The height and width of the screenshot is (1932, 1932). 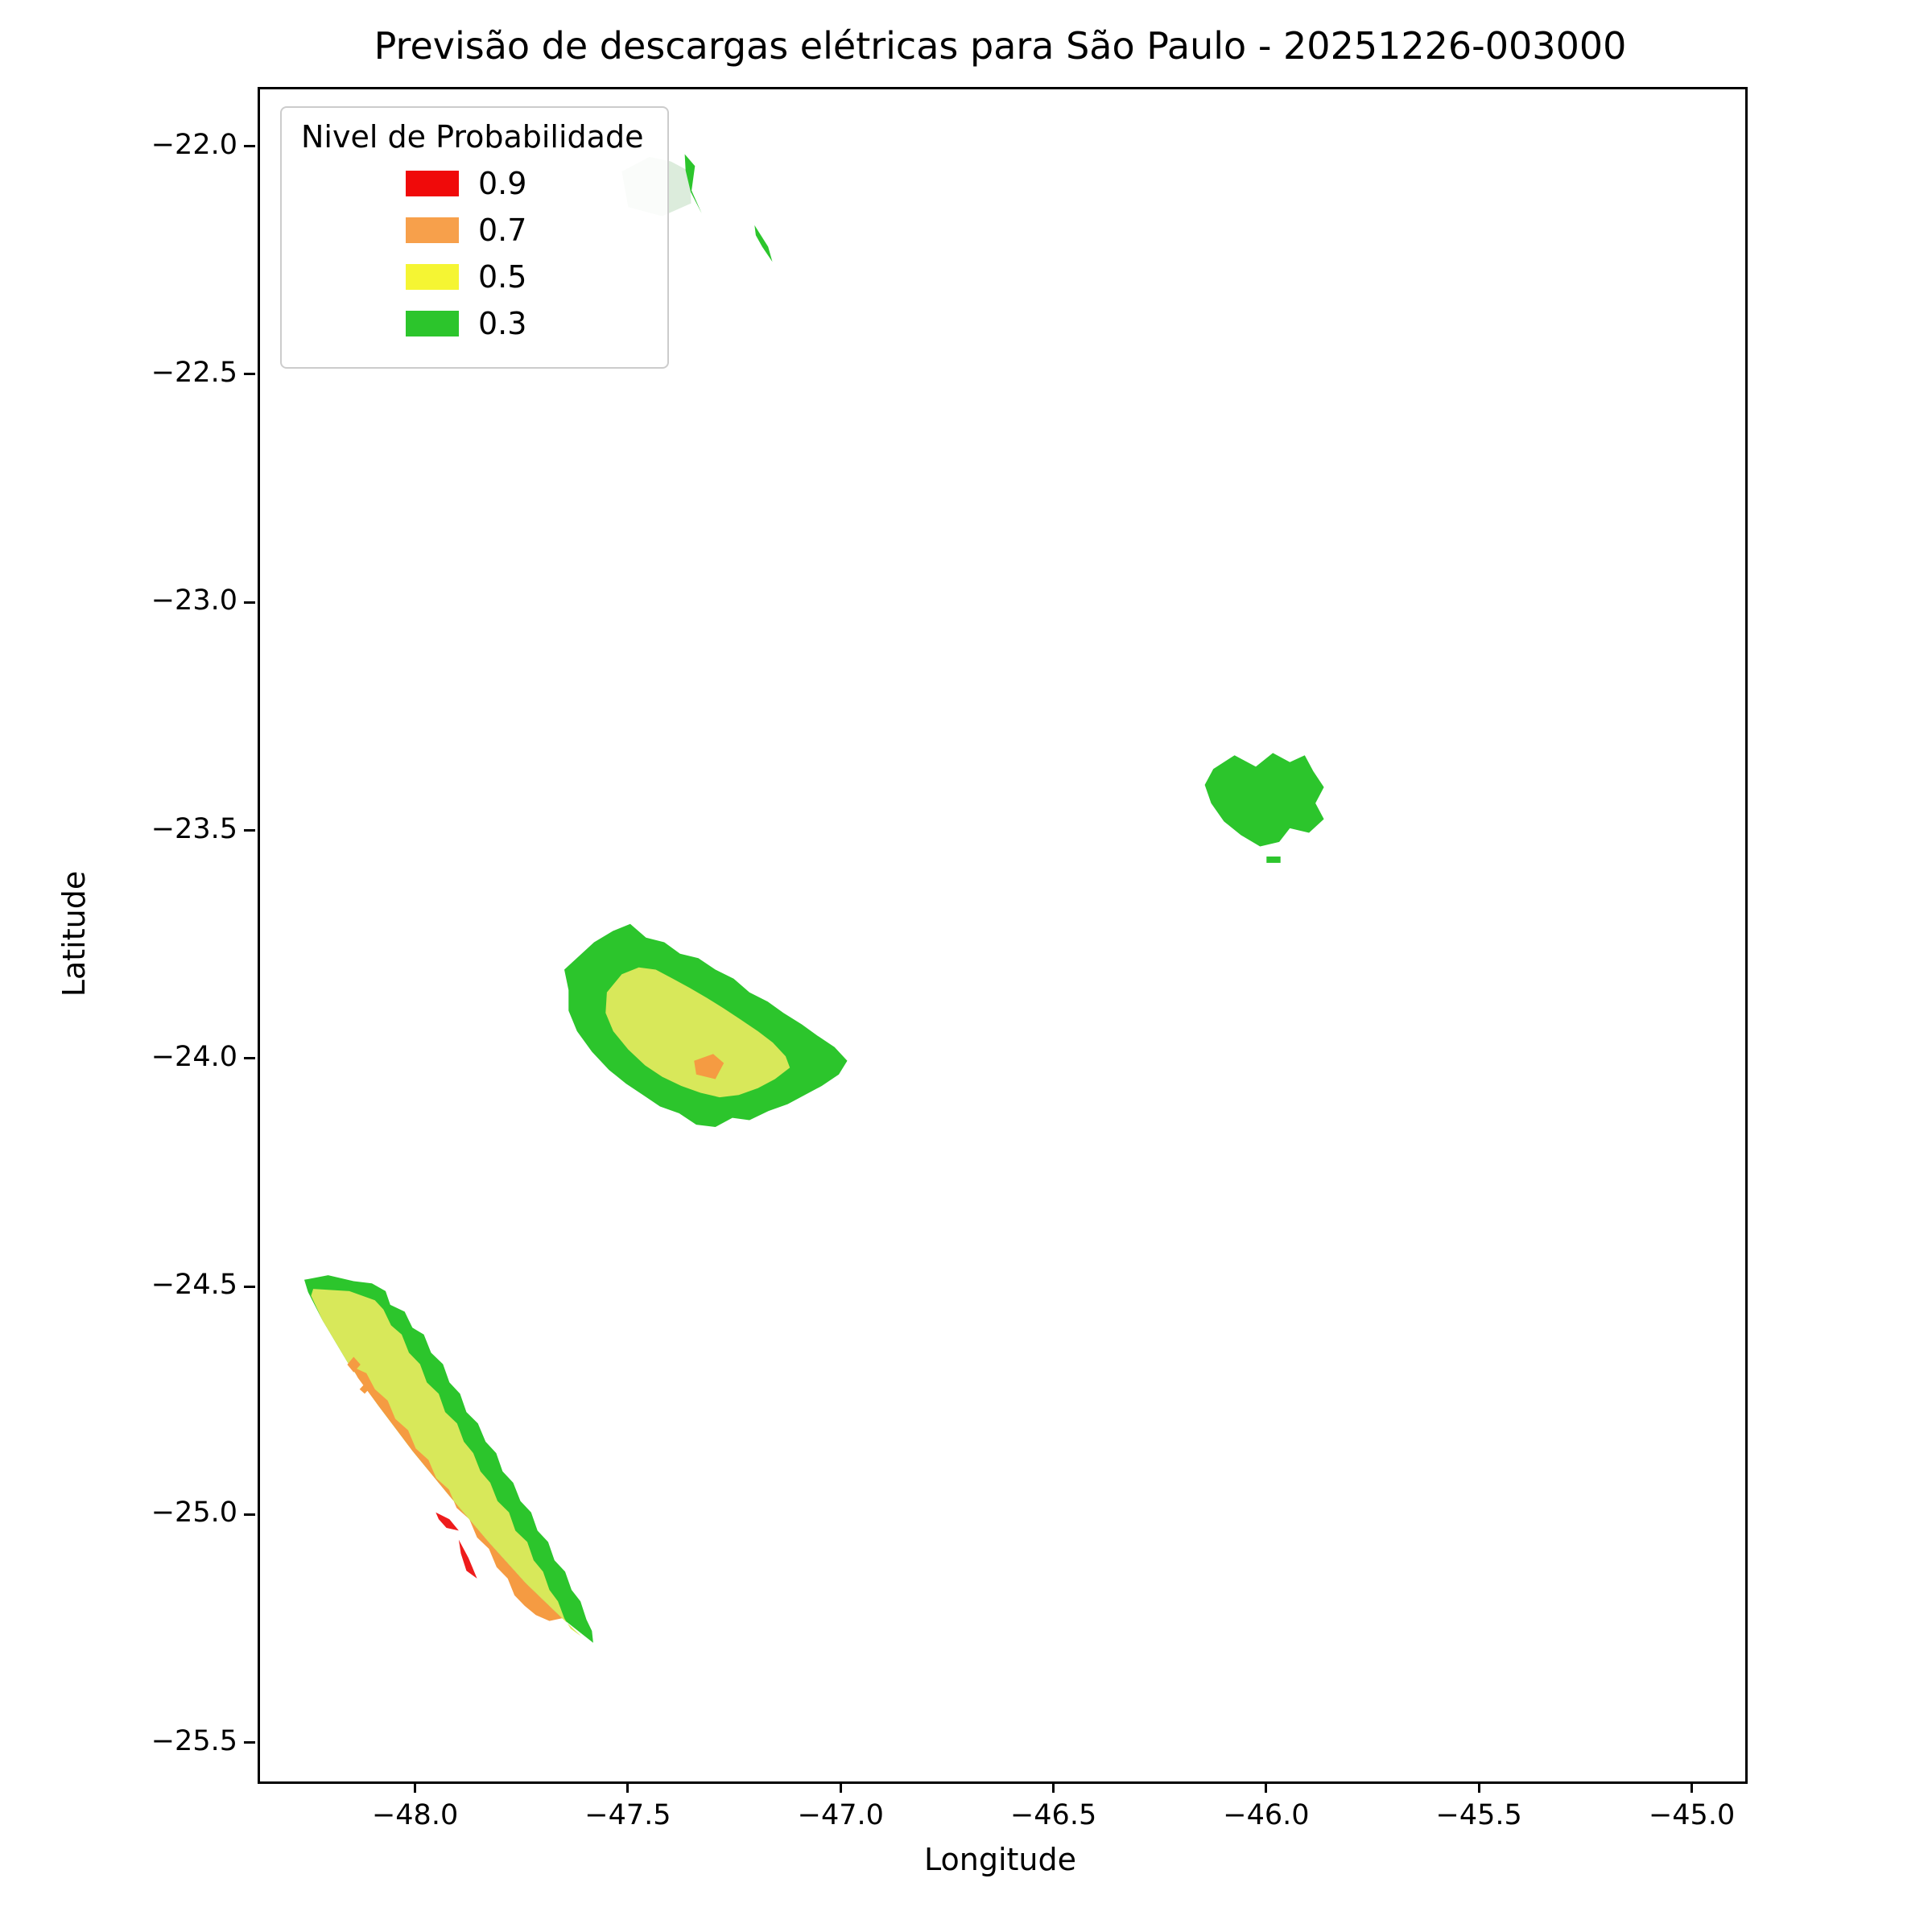 What do you see at coordinates (627, 1815) in the screenshot?
I see `x-tick-label: −47.5` at bounding box center [627, 1815].